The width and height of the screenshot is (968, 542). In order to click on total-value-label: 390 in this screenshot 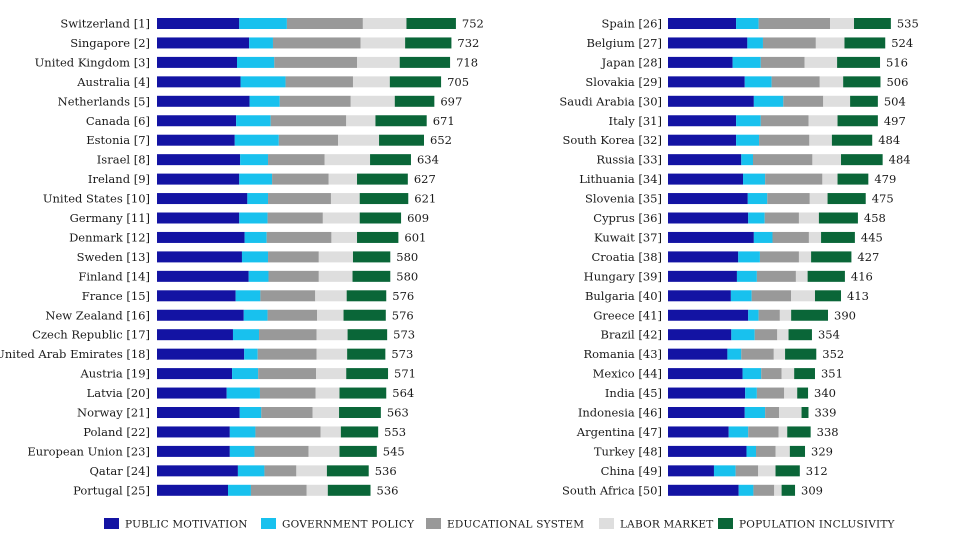, I will do `click(845, 315)`.